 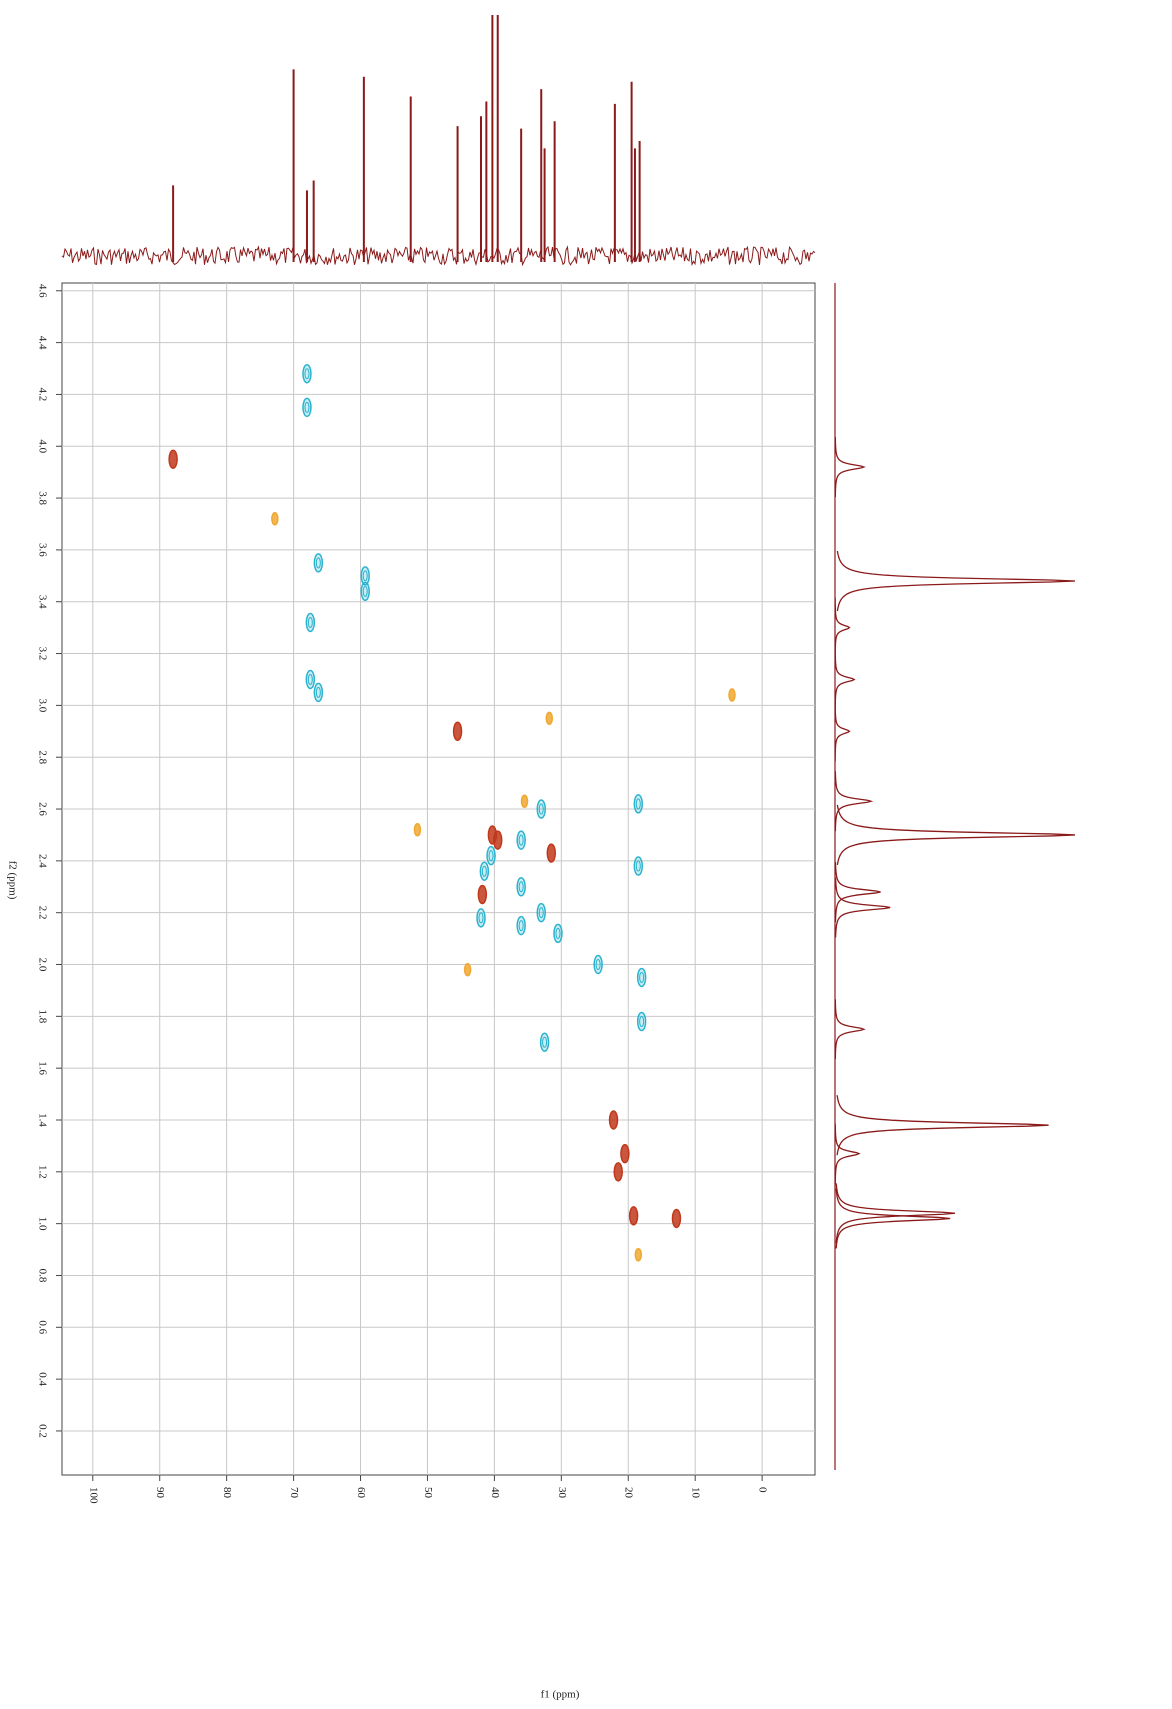 What do you see at coordinates (42, 446) in the screenshot?
I see `y-tick-label: 4.0` at bounding box center [42, 446].